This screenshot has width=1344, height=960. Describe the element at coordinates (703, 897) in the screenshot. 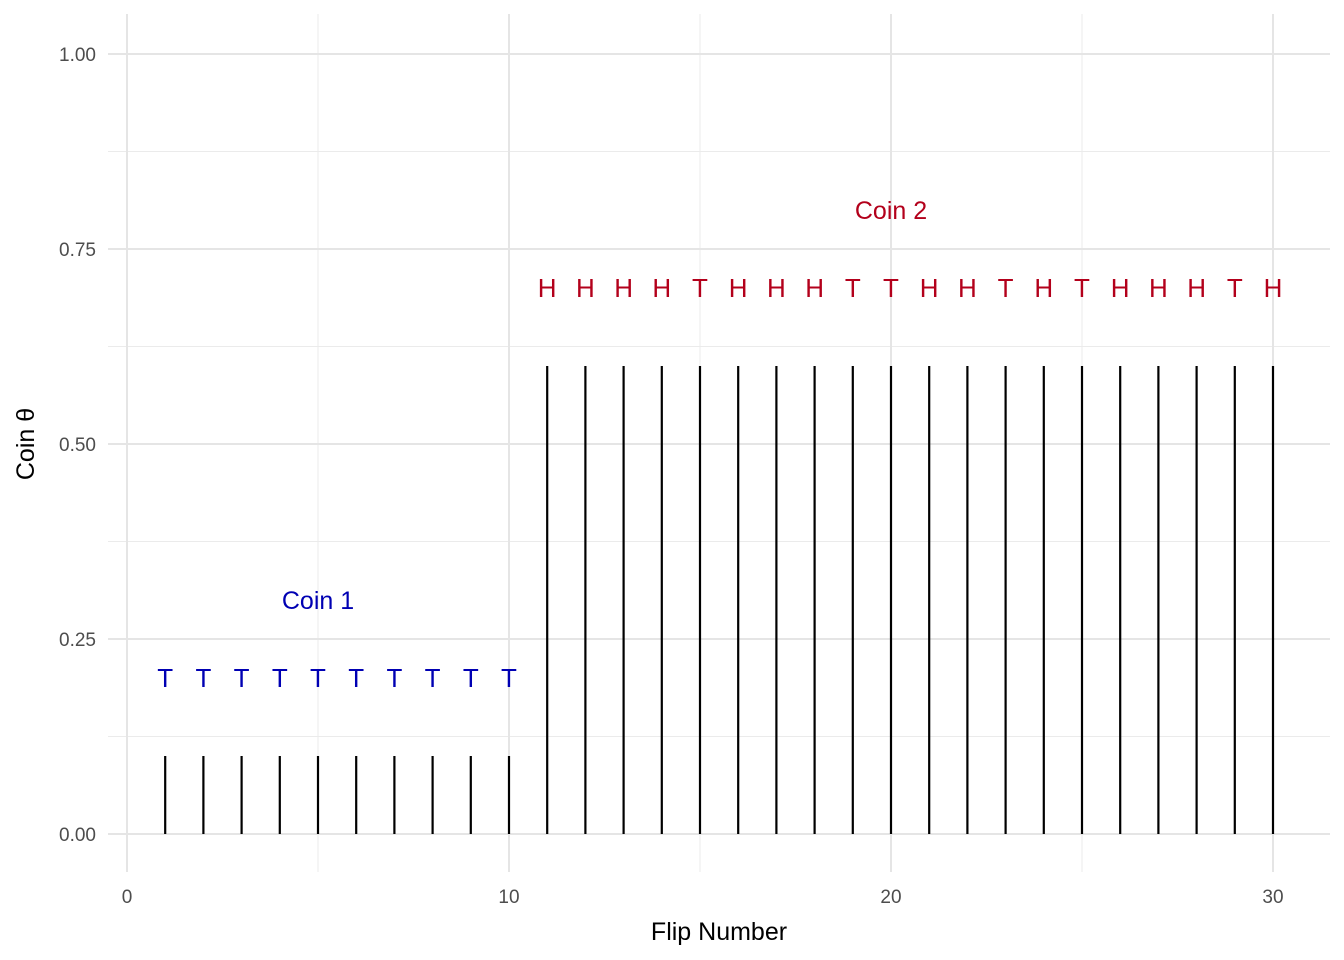

I see `x-axis-ticks: 0 10 20 30` at that location.